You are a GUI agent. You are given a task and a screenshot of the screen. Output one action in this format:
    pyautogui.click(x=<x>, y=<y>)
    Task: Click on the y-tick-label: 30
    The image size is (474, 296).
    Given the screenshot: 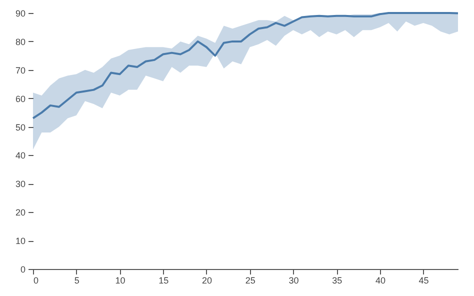 What is the action you would take?
    pyautogui.click(x=20, y=184)
    